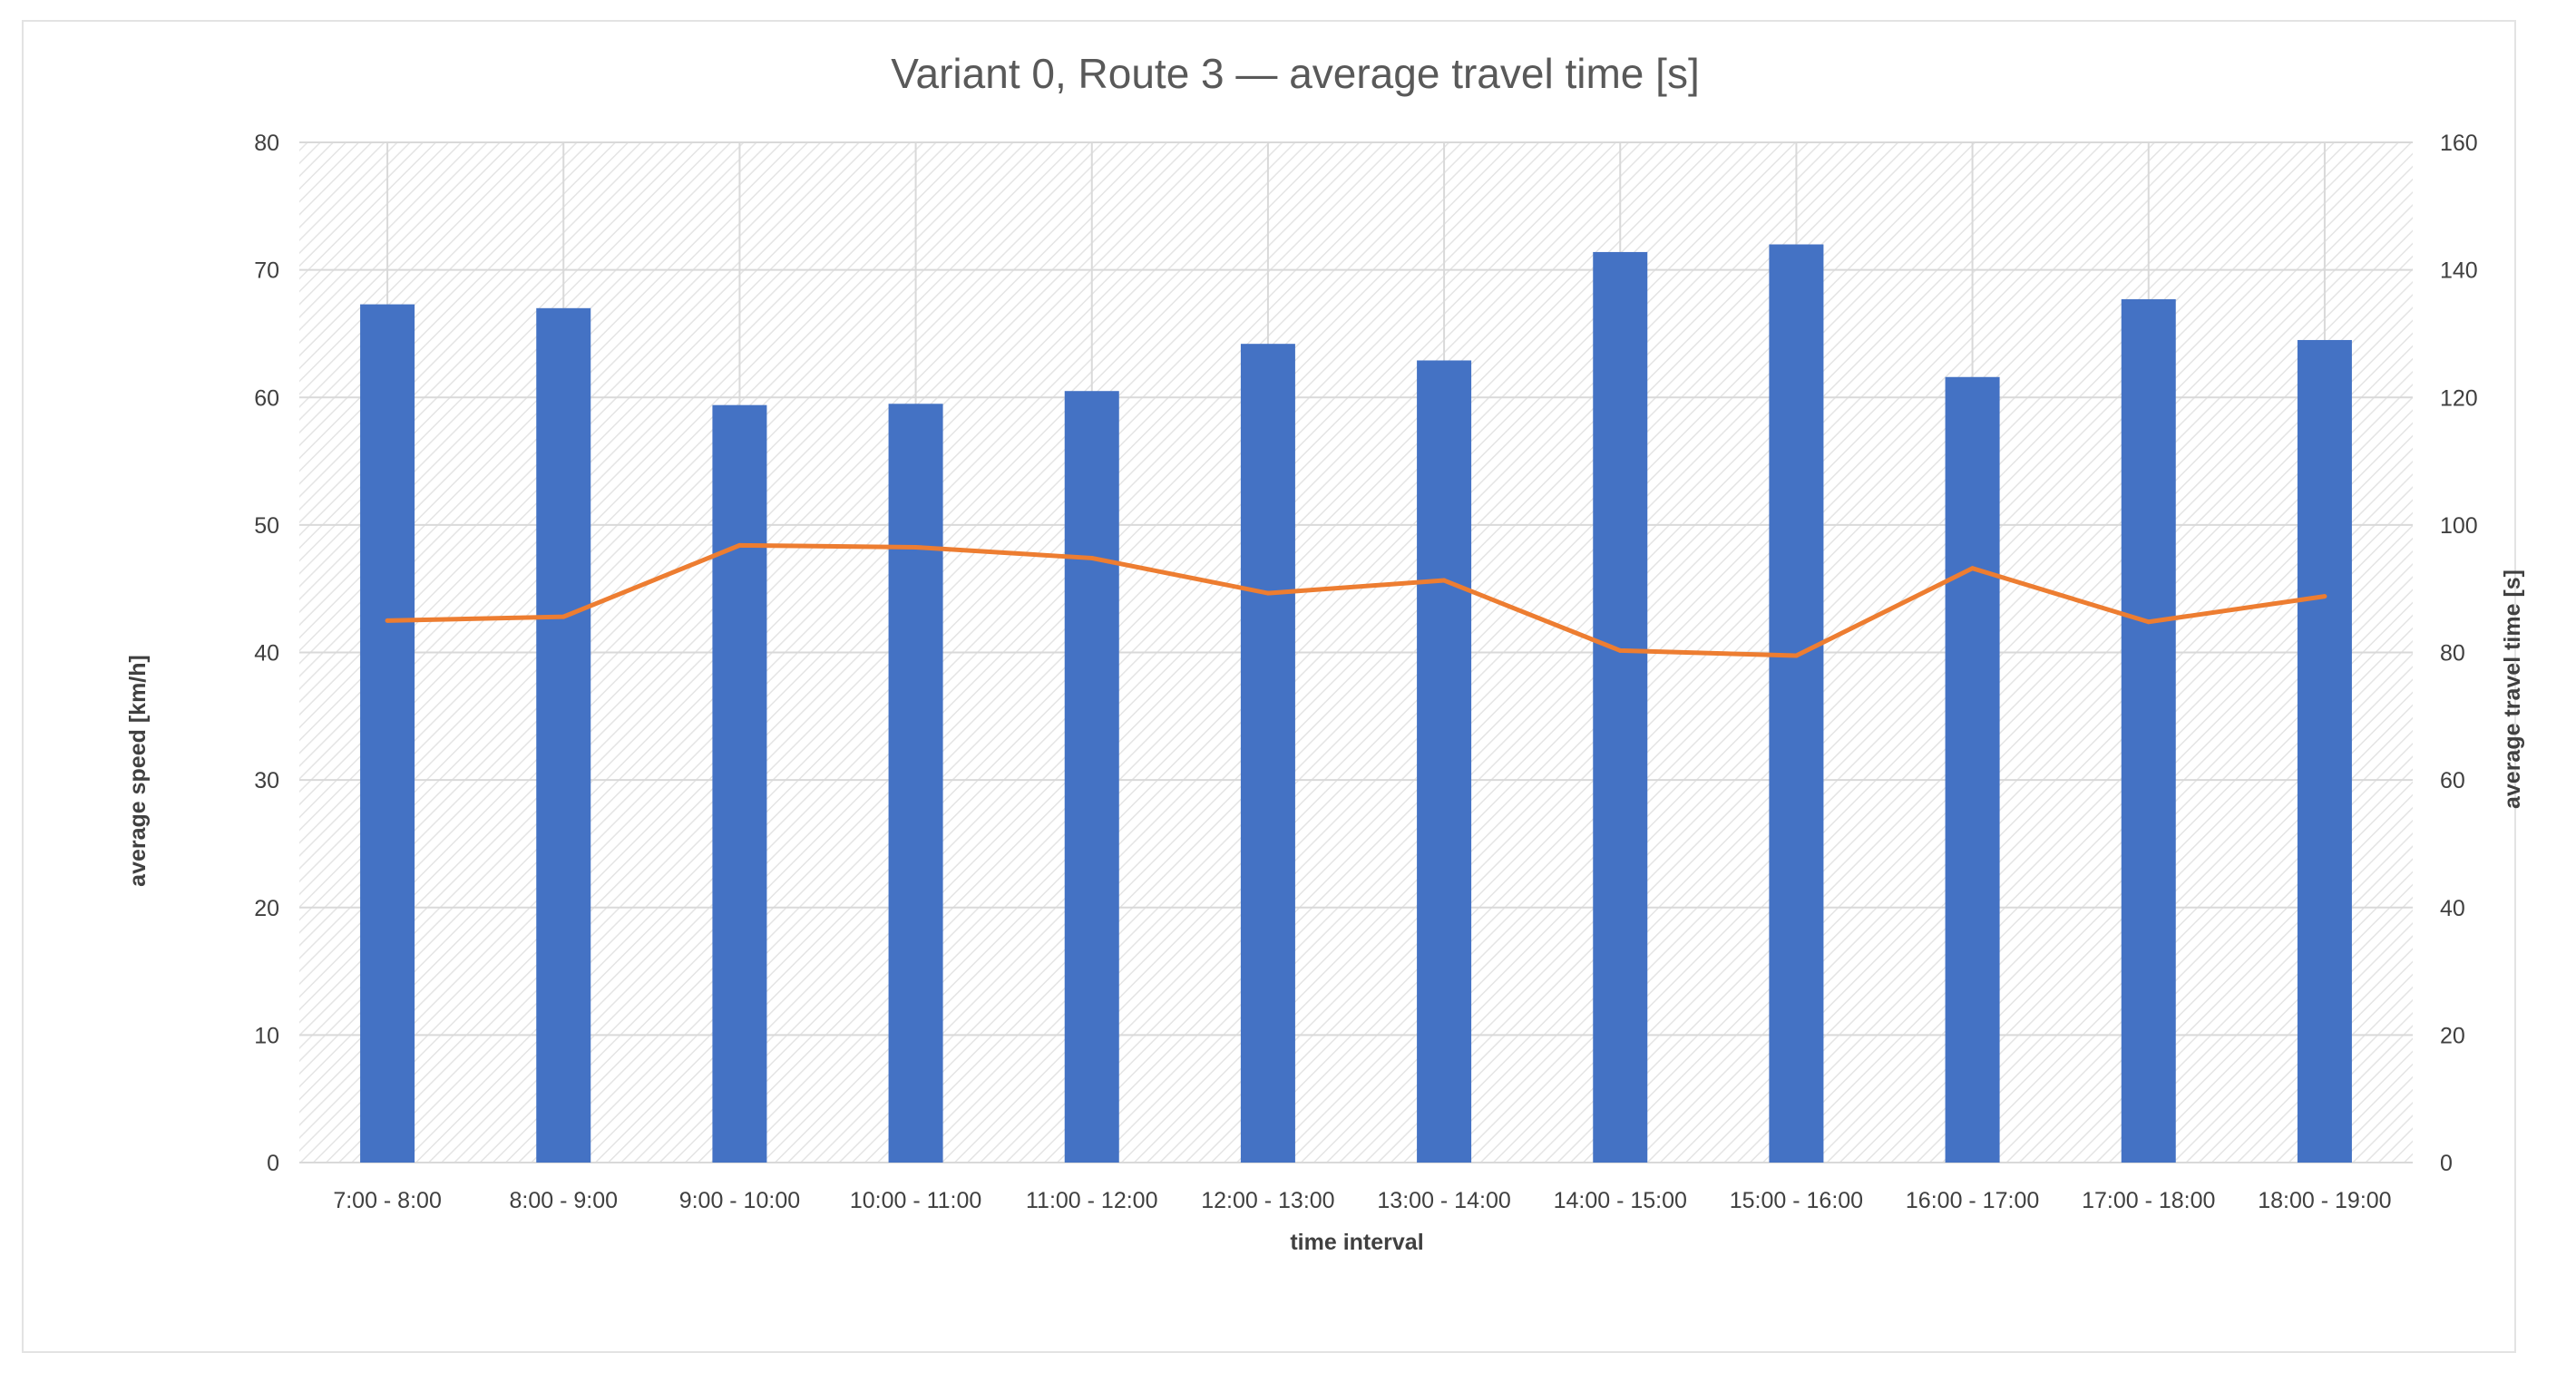 The image size is (2576, 1382). I want to click on x-tick-label: 12:00 - 13:00, so click(1267, 1200).